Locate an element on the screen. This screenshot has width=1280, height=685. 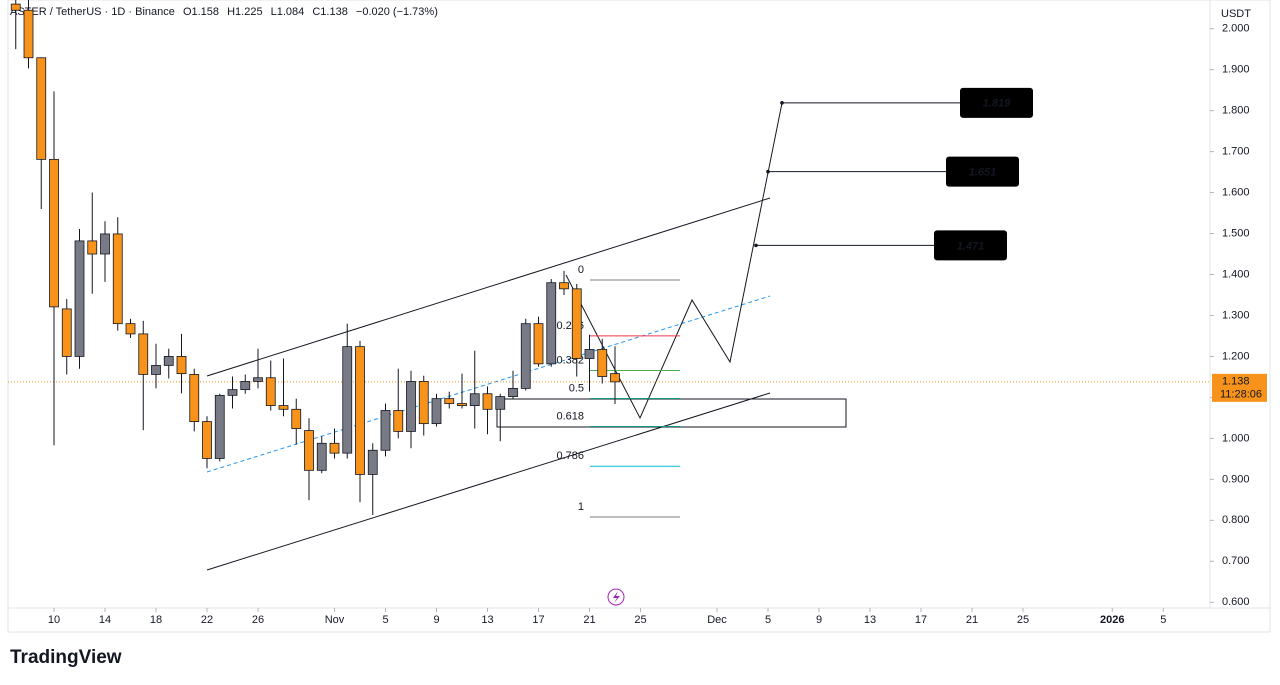
event-icon is located at coordinates (616, 597).